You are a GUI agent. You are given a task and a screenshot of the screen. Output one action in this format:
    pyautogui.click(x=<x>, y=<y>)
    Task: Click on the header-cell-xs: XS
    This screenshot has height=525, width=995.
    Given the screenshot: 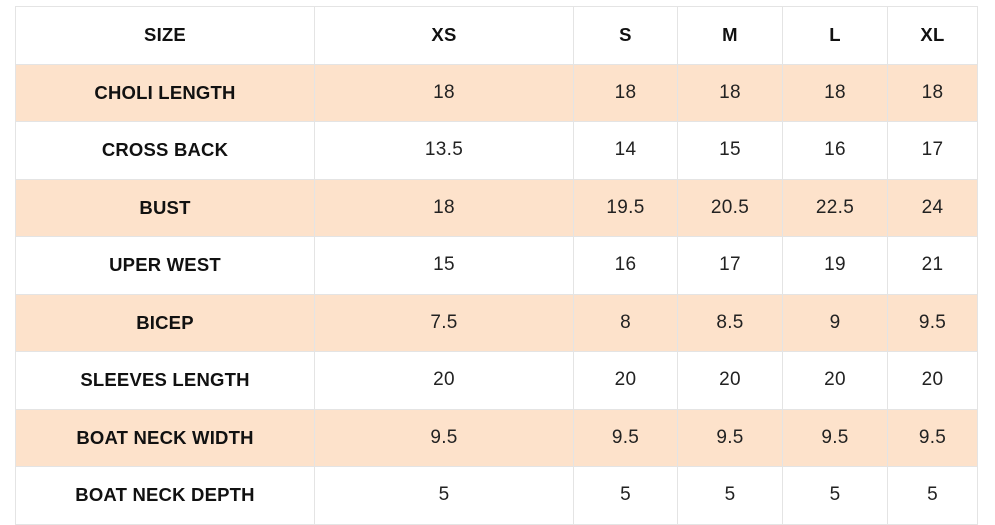 What is the action you would take?
    pyautogui.click(x=444, y=35)
    